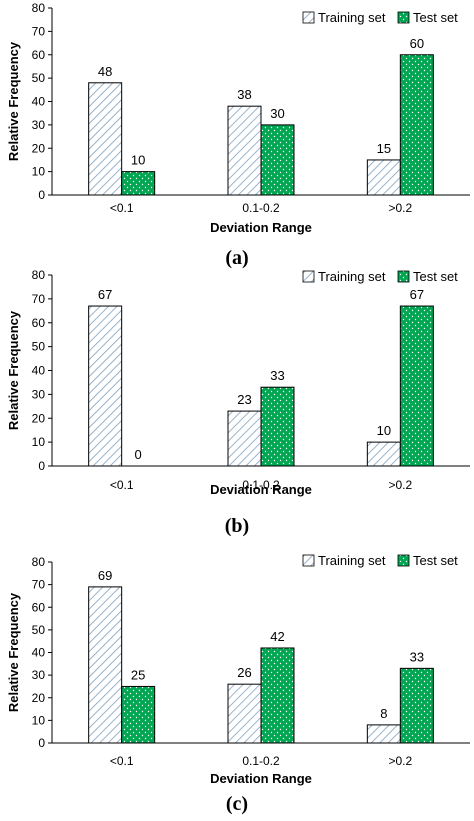  What do you see at coordinates (244, 399) in the screenshot?
I see `training-value-label: 23` at bounding box center [244, 399].